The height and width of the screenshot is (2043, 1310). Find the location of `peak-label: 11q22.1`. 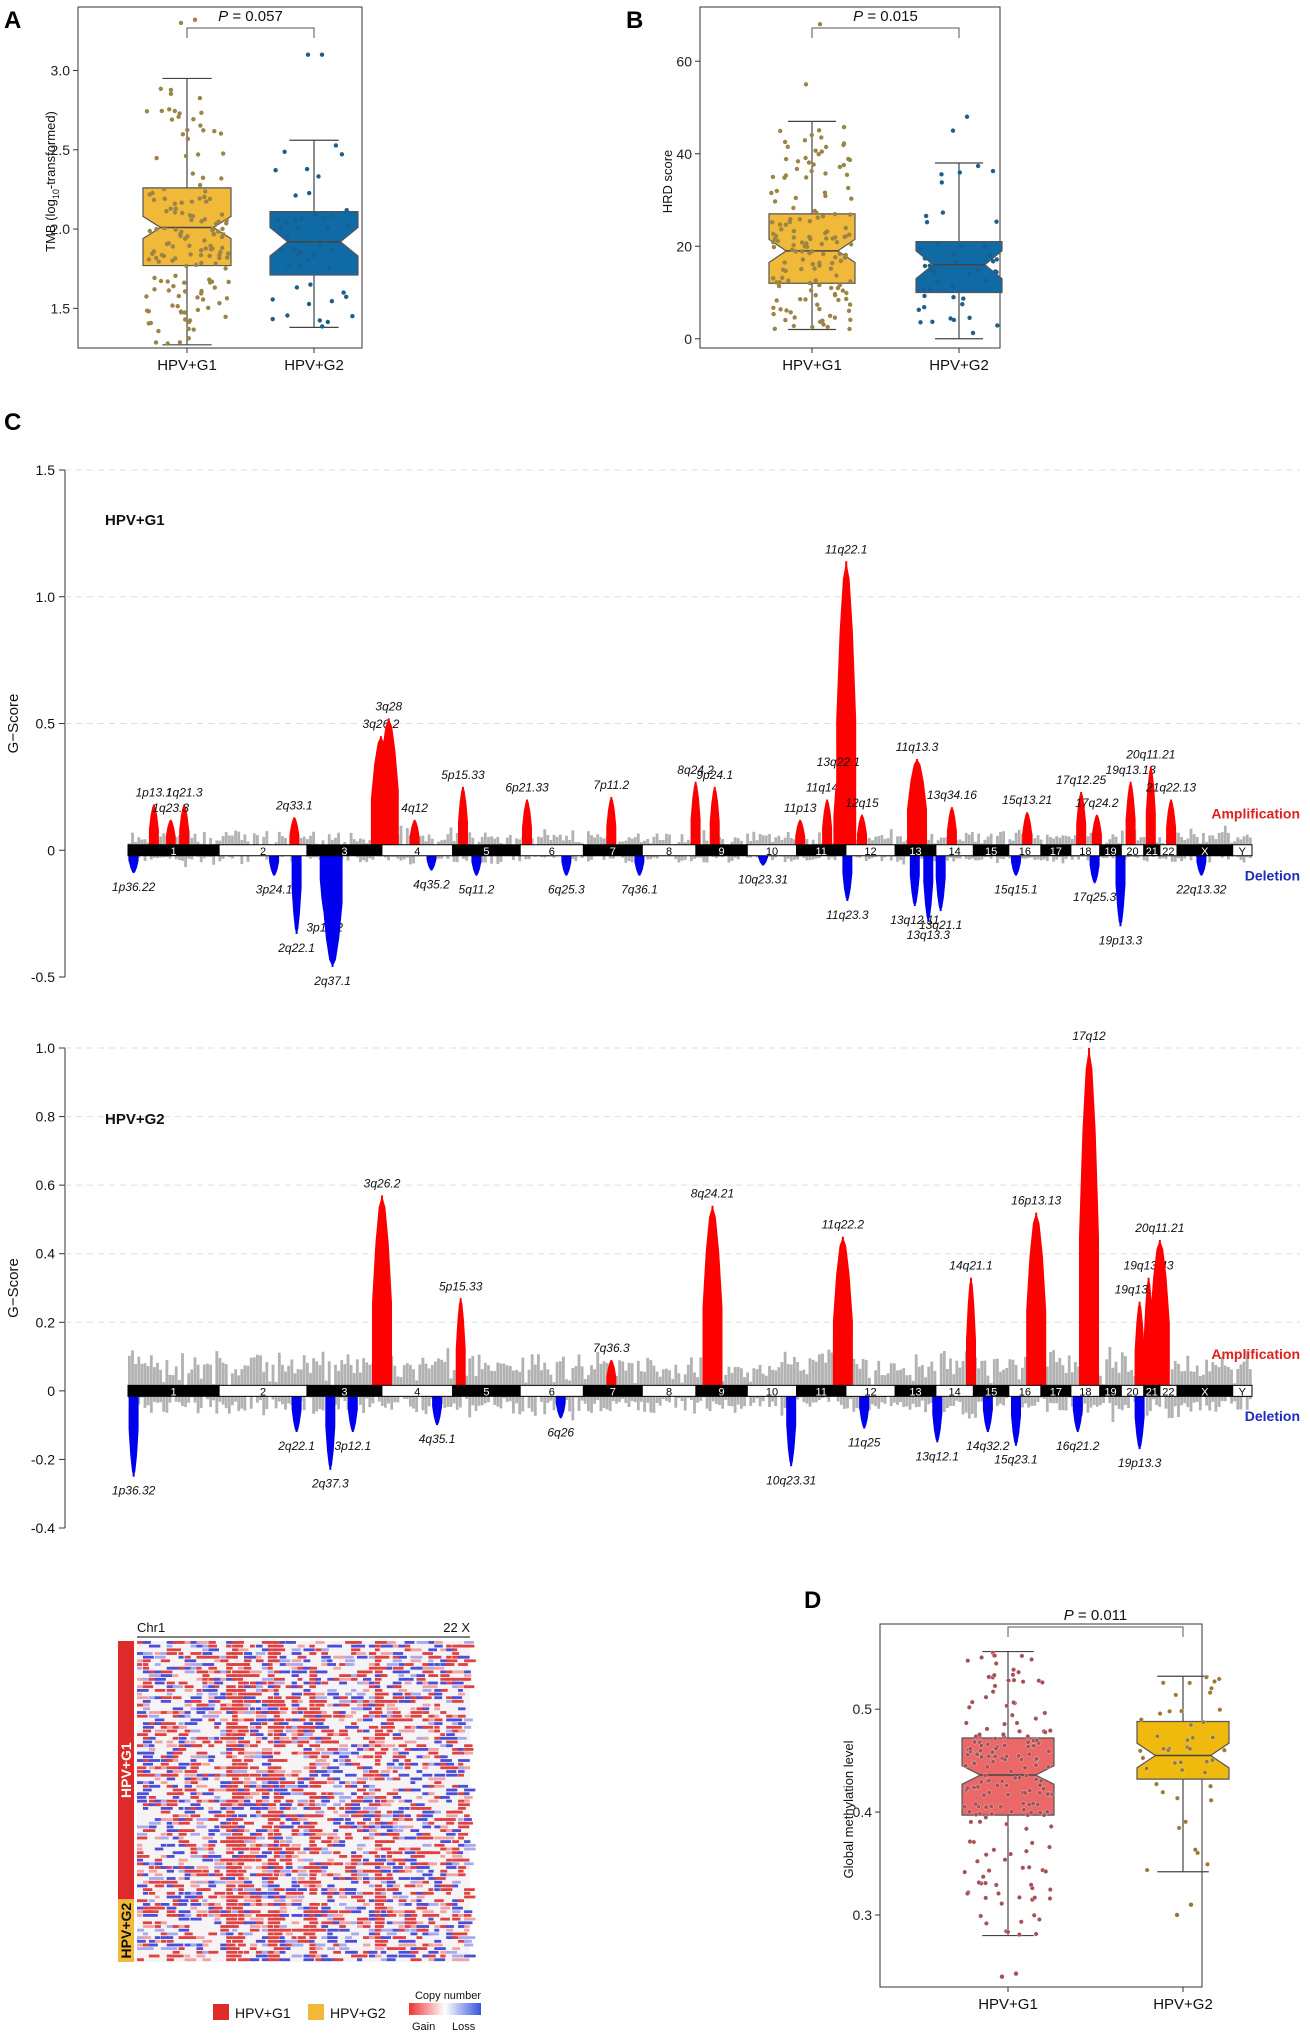

peak-label: 11q22.1 is located at coordinates (846, 549).